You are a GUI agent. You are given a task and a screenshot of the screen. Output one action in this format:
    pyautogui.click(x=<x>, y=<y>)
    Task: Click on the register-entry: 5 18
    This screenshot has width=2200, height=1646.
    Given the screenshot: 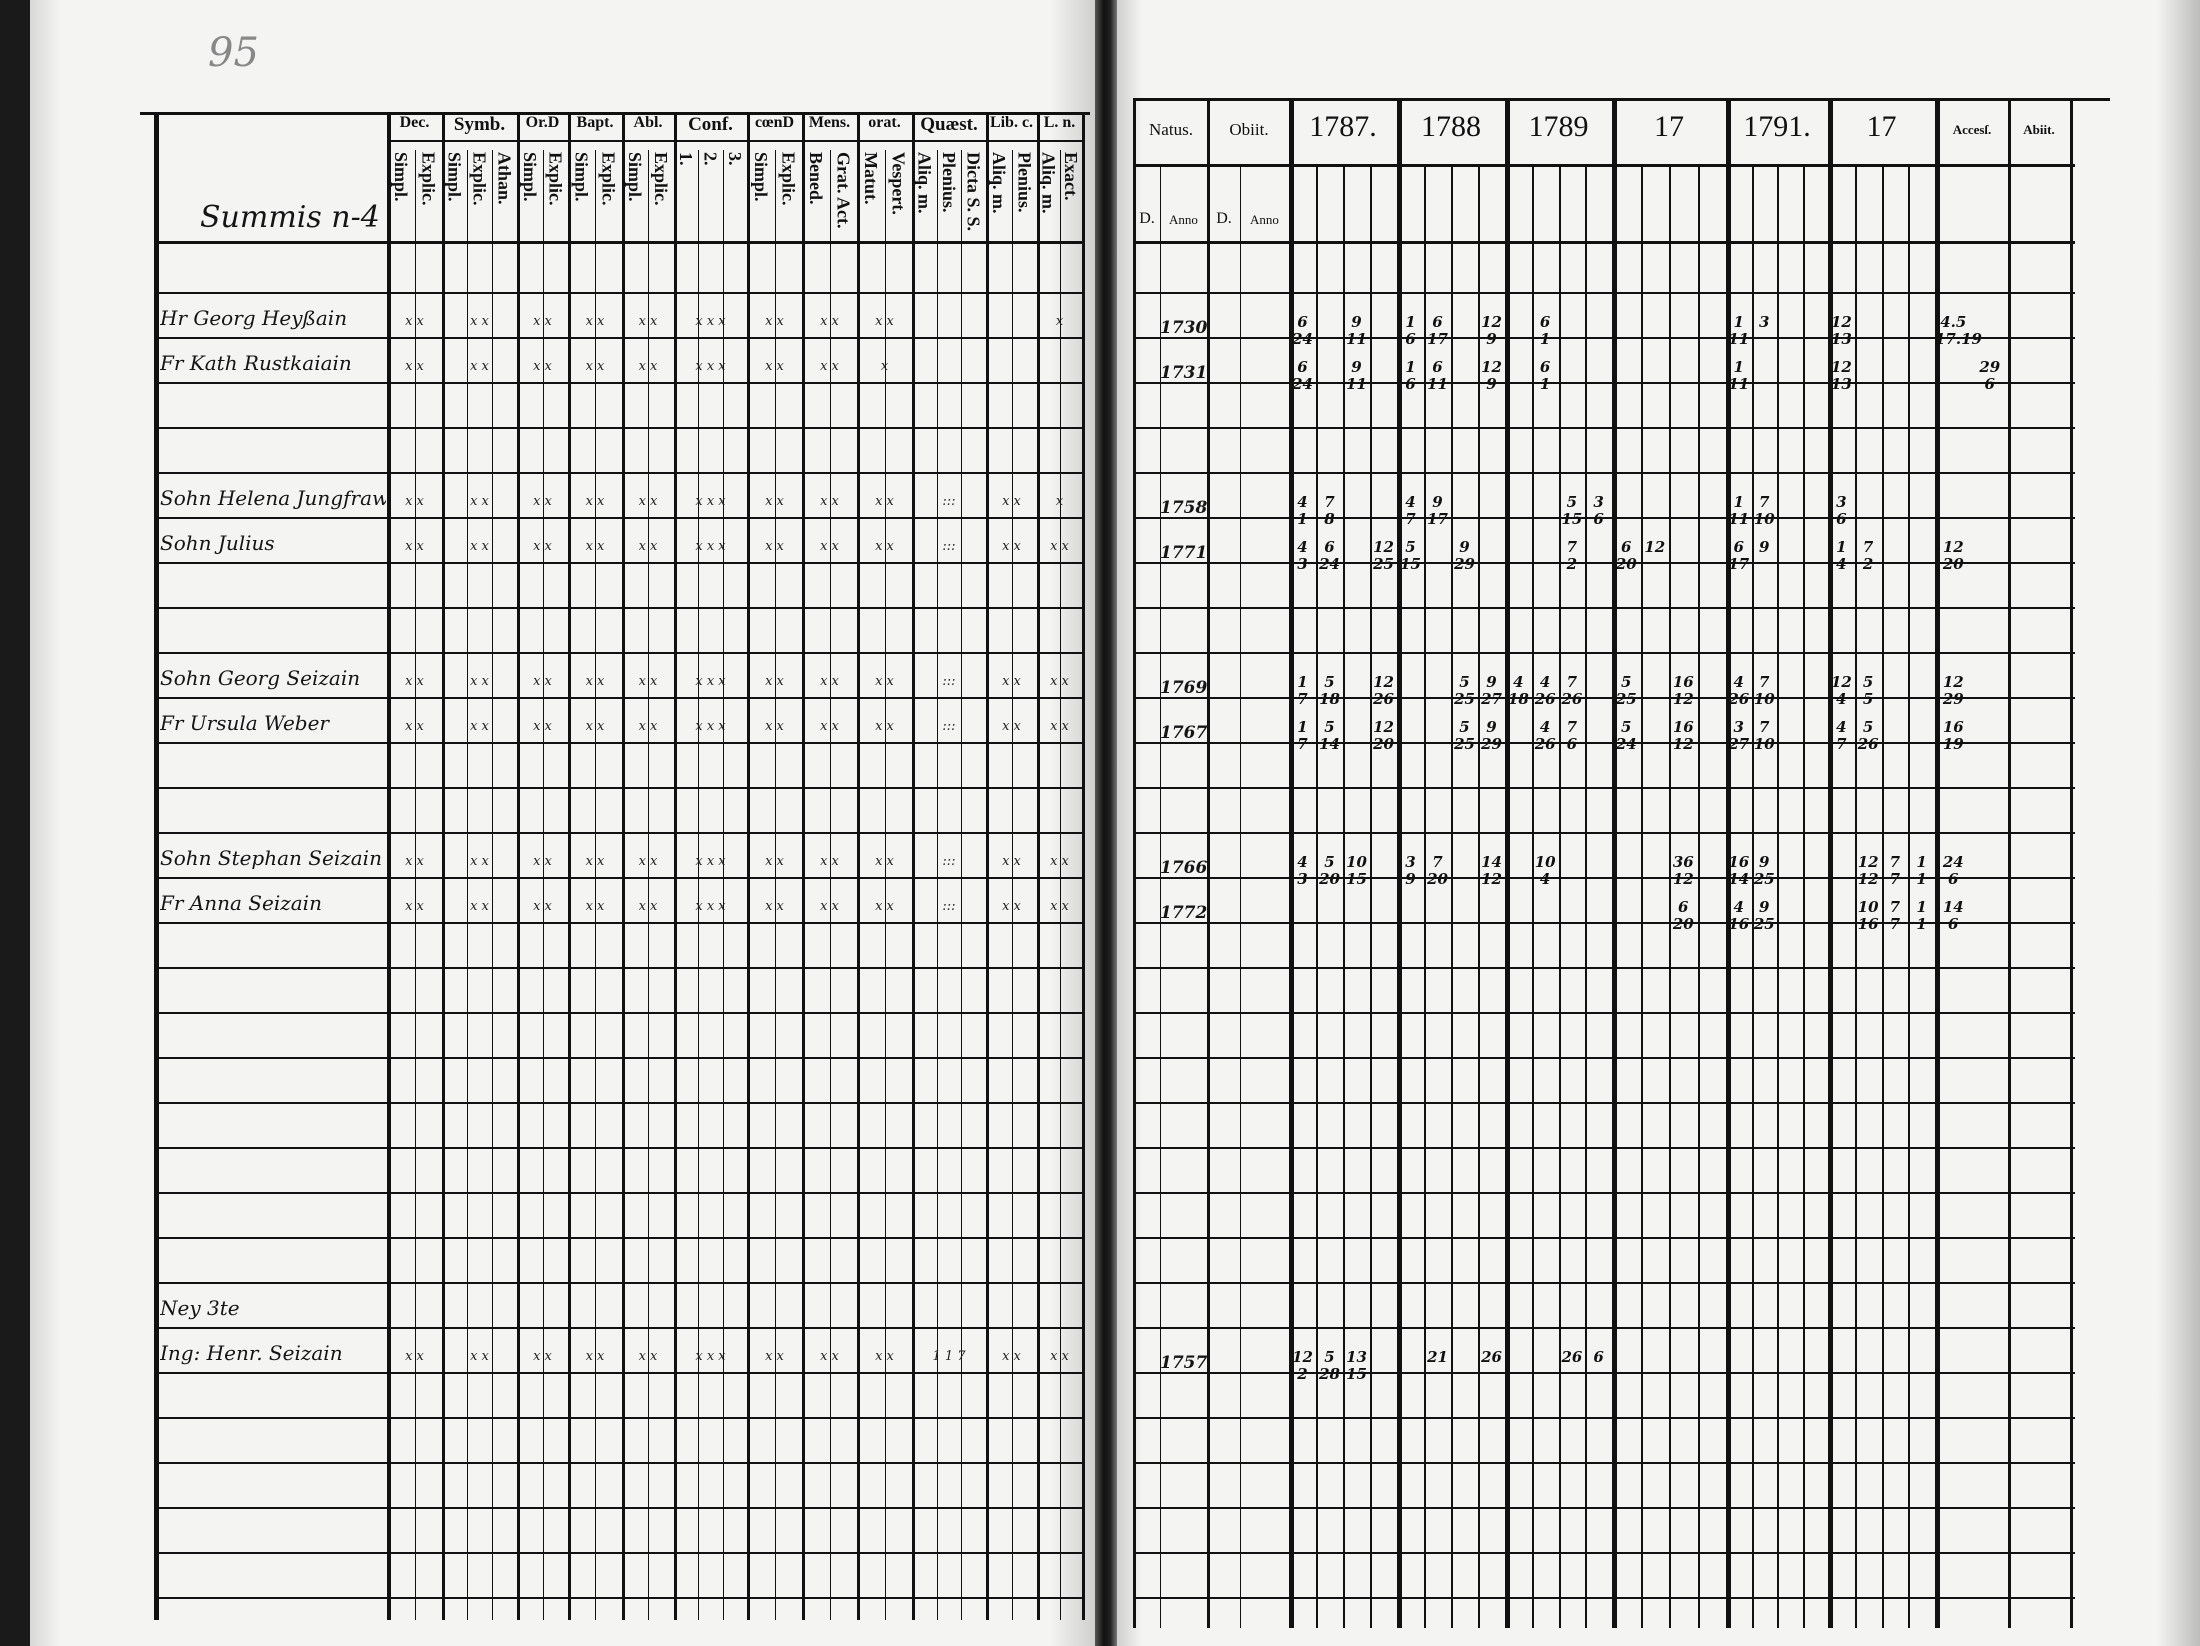 What is the action you would take?
    pyautogui.click(x=1329, y=690)
    